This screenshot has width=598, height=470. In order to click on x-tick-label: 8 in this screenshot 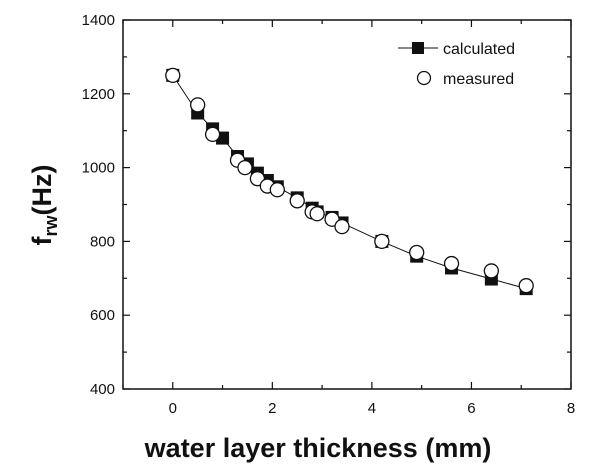, I will do `click(571, 408)`.